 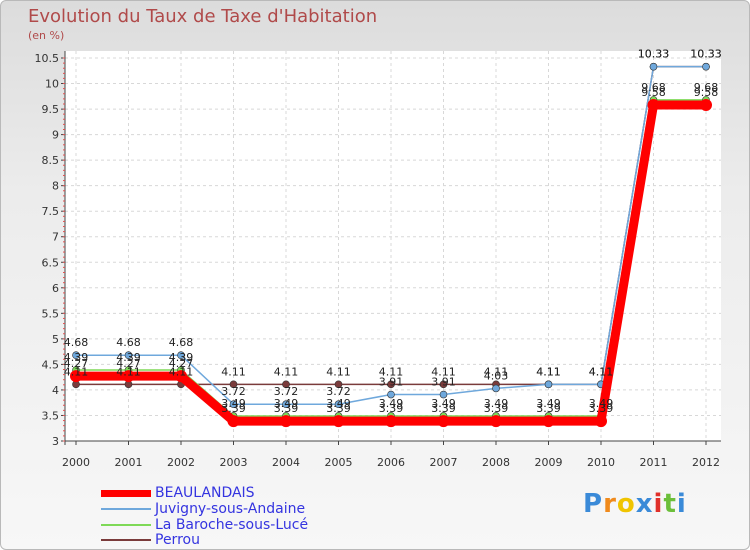 I want to click on y-tick-label: 7.5, so click(x=51, y=211).